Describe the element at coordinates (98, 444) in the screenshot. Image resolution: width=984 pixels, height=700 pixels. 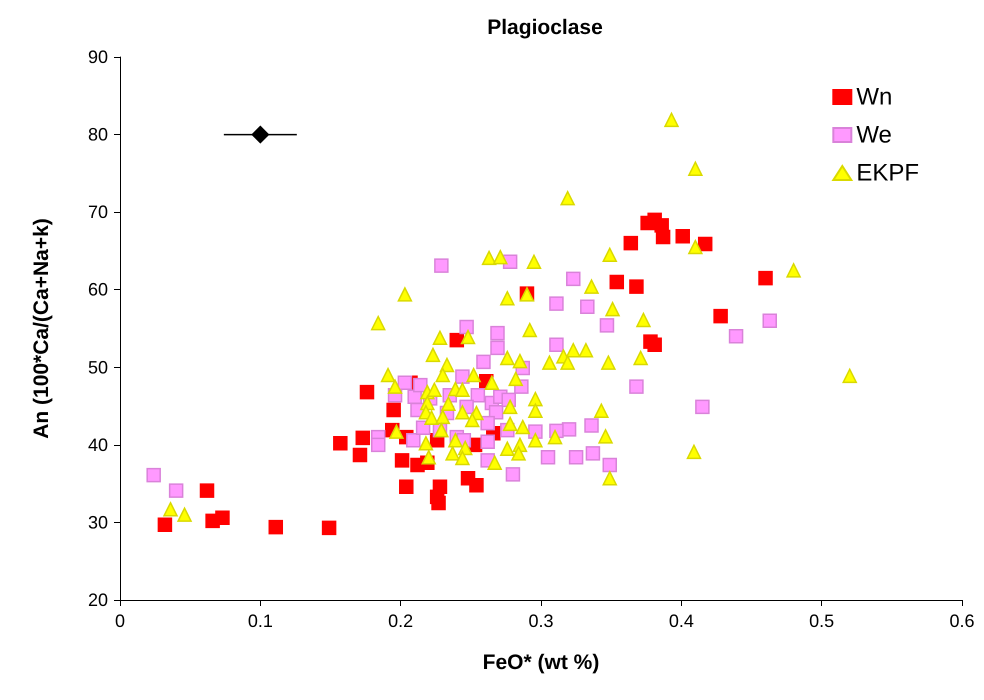
I see `y-tick-label: 40` at that location.